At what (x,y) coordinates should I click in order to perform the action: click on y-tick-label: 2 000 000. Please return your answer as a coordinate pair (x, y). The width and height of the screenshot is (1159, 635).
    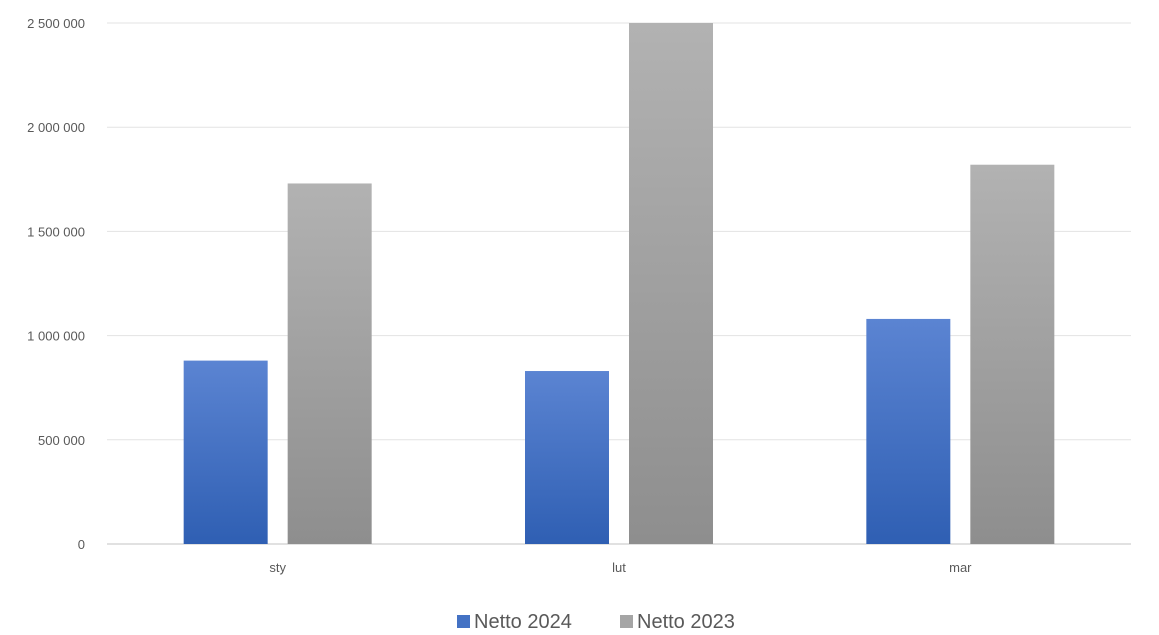
    Looking at the image, I should click on (56, 127).